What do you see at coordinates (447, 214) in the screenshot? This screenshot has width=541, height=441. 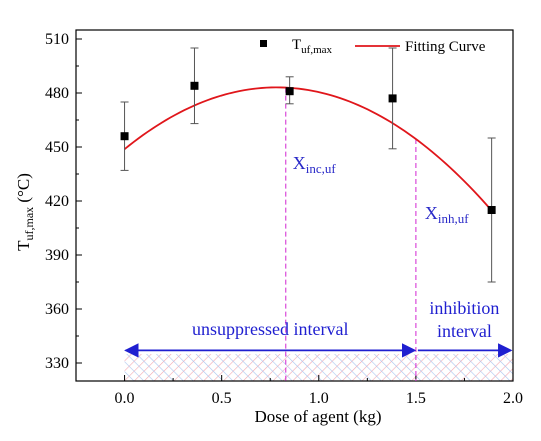 I see `x-inh-label: Xinh,uf` at bounding box center [447, 214].